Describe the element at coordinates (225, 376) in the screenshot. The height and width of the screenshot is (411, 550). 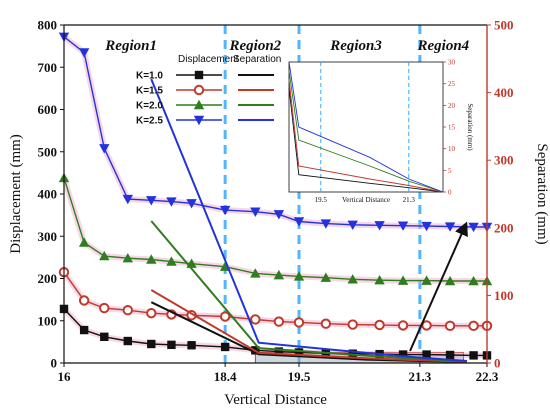
I see `x-tick-label: 18.4` at that location.